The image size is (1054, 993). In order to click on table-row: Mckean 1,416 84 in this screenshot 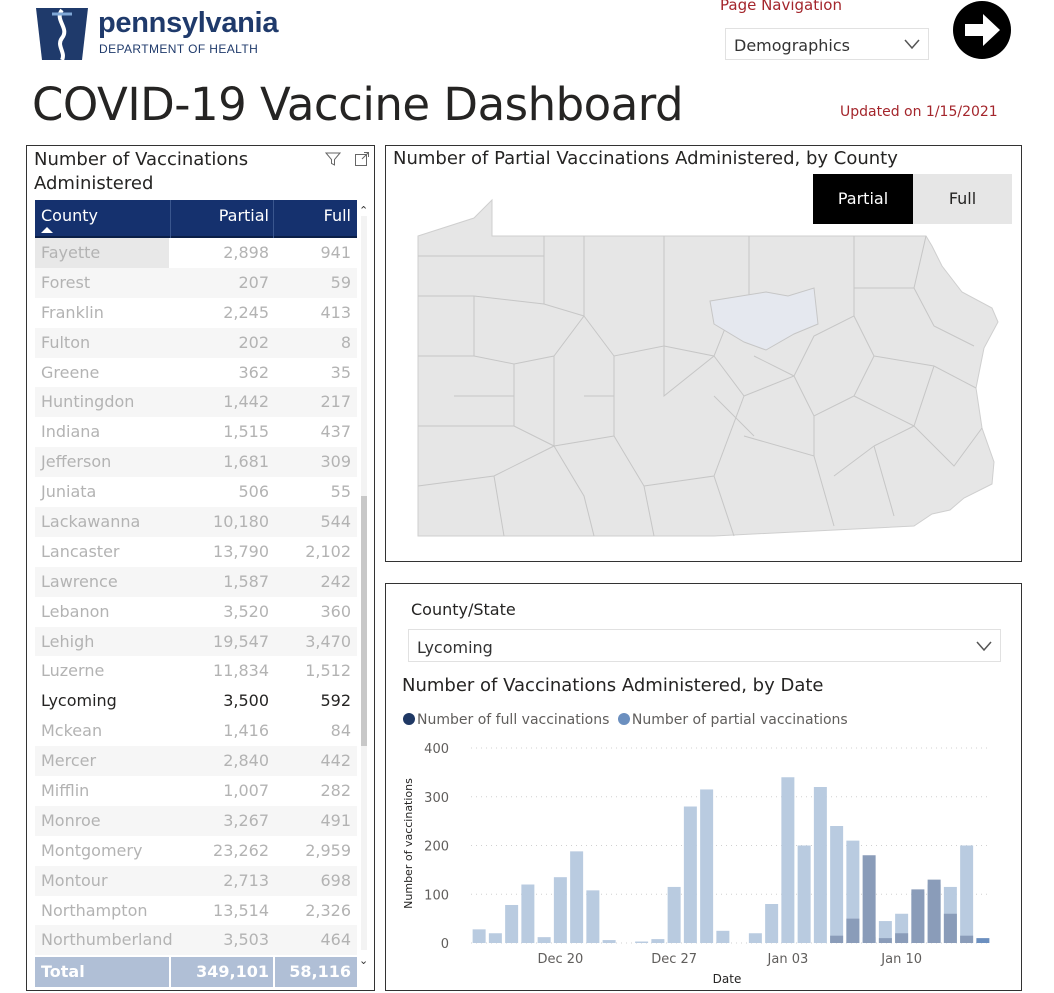, I will do `click(196, 731)`.